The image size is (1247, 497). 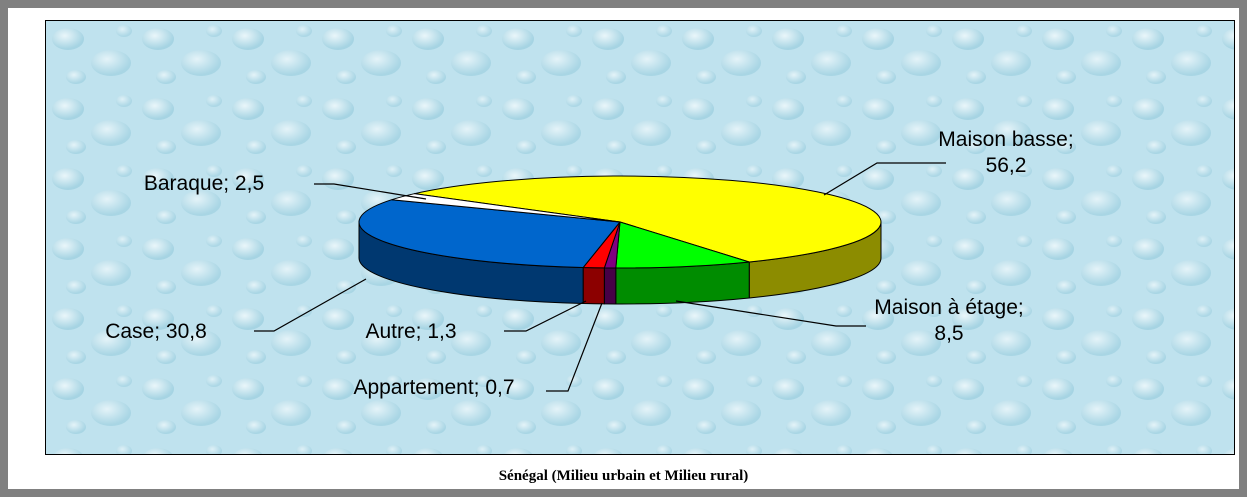 What do you see at coordinates (1006, 152) in the screenshot?
I see `data-label: Maison basse; 56,2` at bounding box center [1006, 152].